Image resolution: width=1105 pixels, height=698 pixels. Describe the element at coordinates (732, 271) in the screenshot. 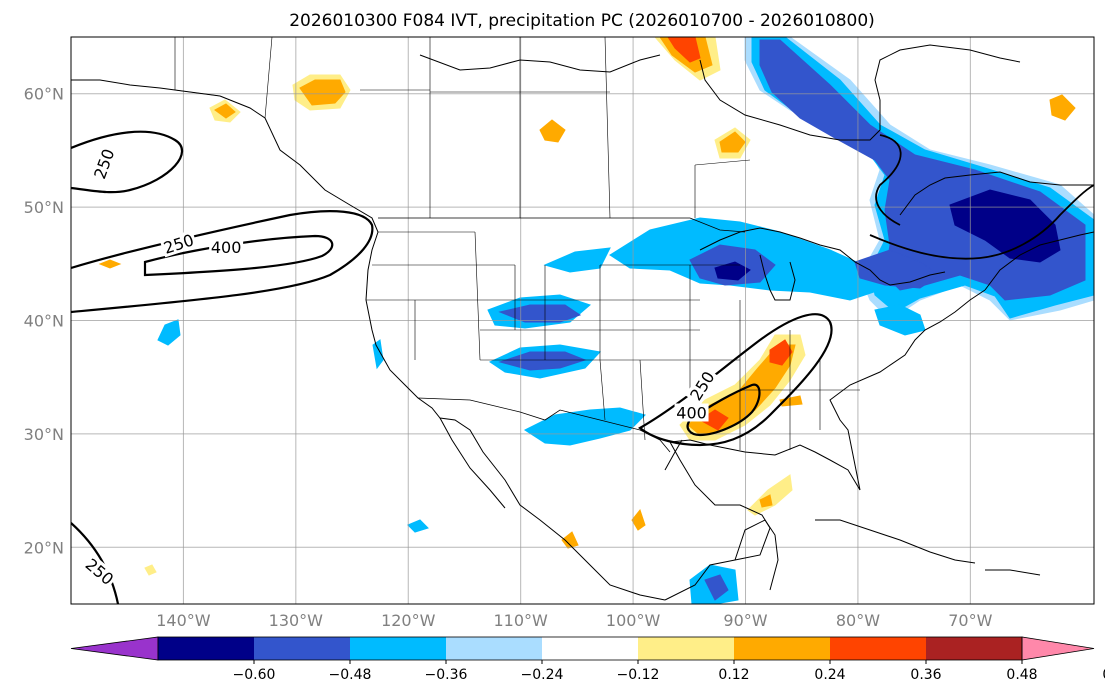

I see `great-lakes-dark-region` at that location.